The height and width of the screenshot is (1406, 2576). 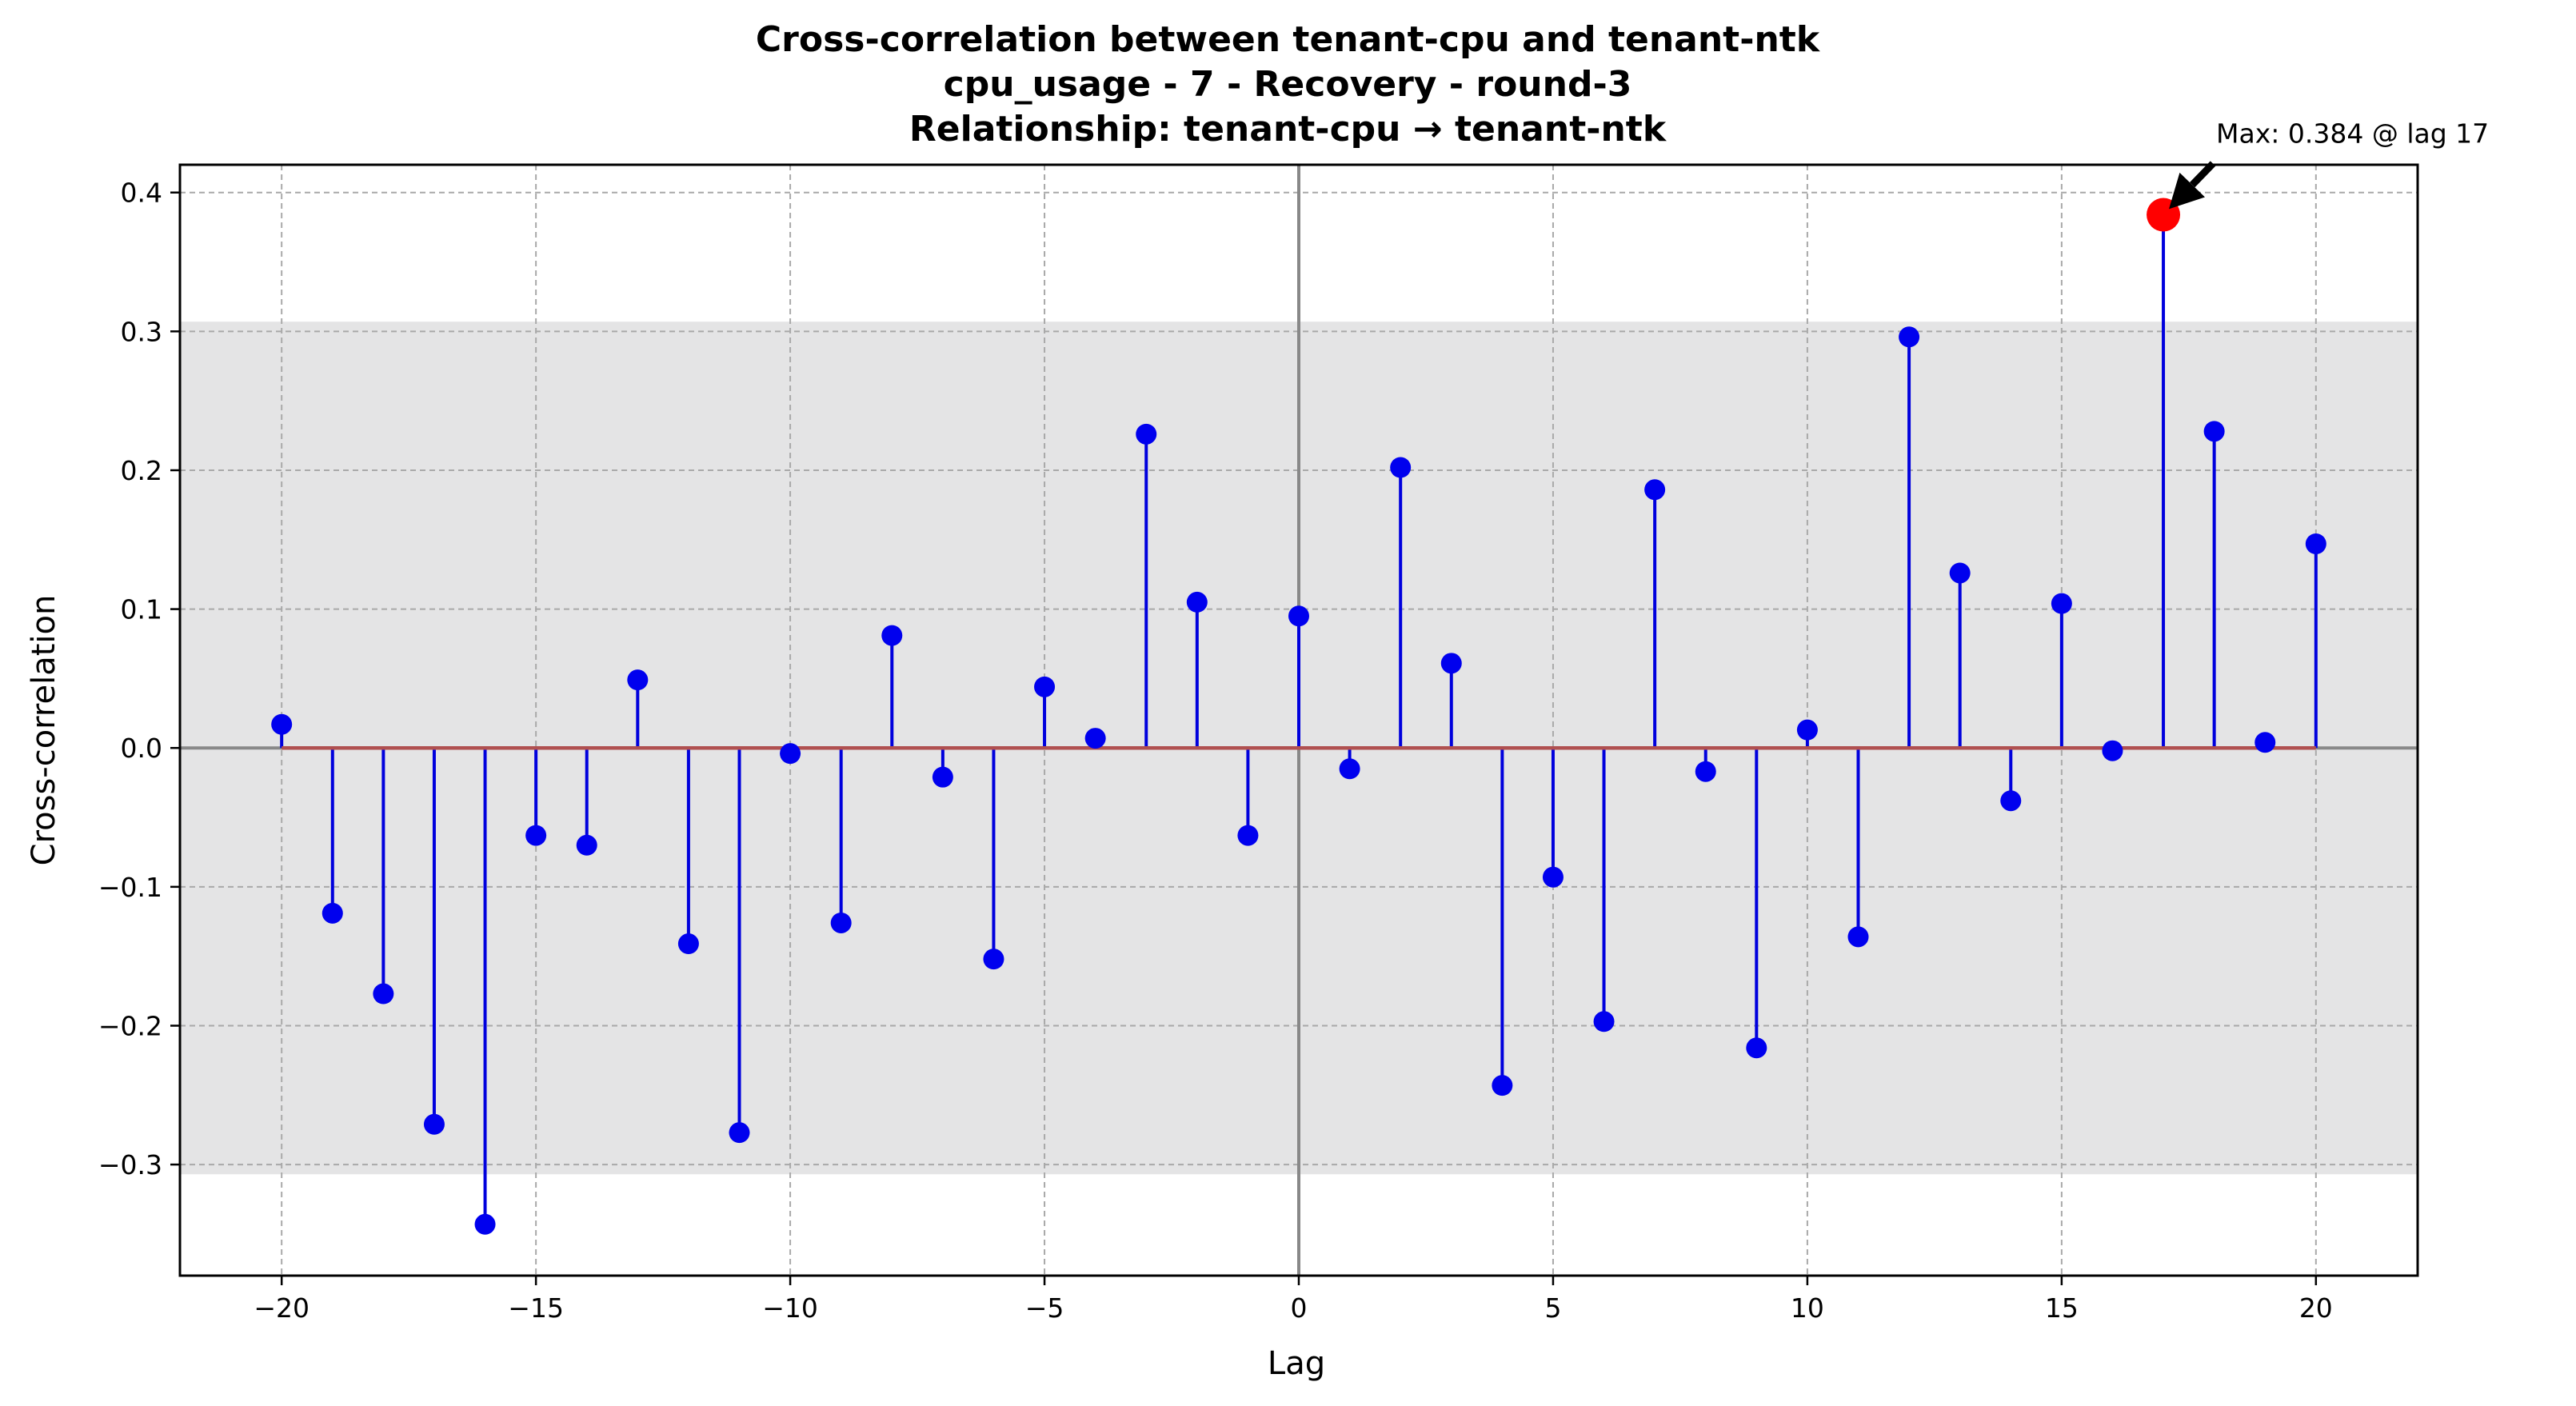 I want to click on annotation-arrow-shaft, so click(x=2202, y=174).